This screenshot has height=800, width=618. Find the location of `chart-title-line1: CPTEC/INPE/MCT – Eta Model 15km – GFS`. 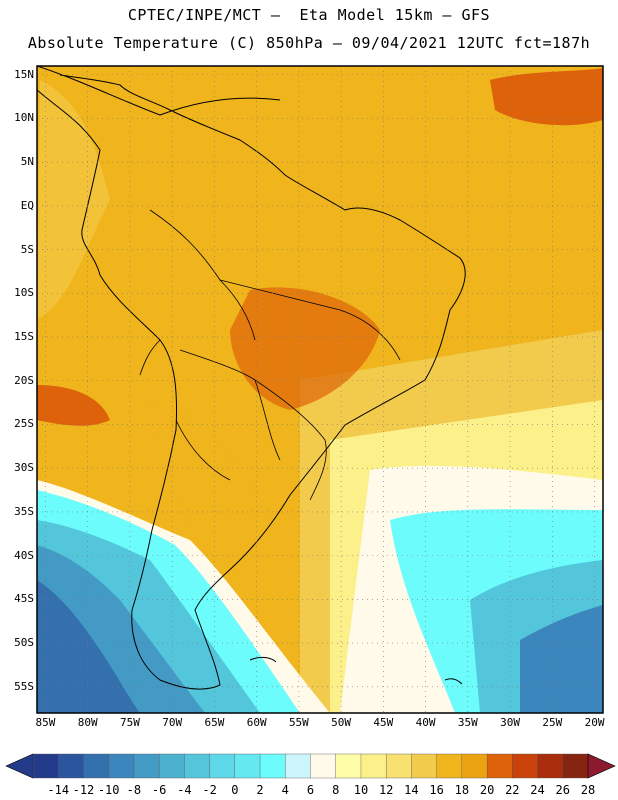

chart-title-line1: CPTEC/INPE/MCT – Eta Model 15km – GFS is located at coordinates (309, 15).